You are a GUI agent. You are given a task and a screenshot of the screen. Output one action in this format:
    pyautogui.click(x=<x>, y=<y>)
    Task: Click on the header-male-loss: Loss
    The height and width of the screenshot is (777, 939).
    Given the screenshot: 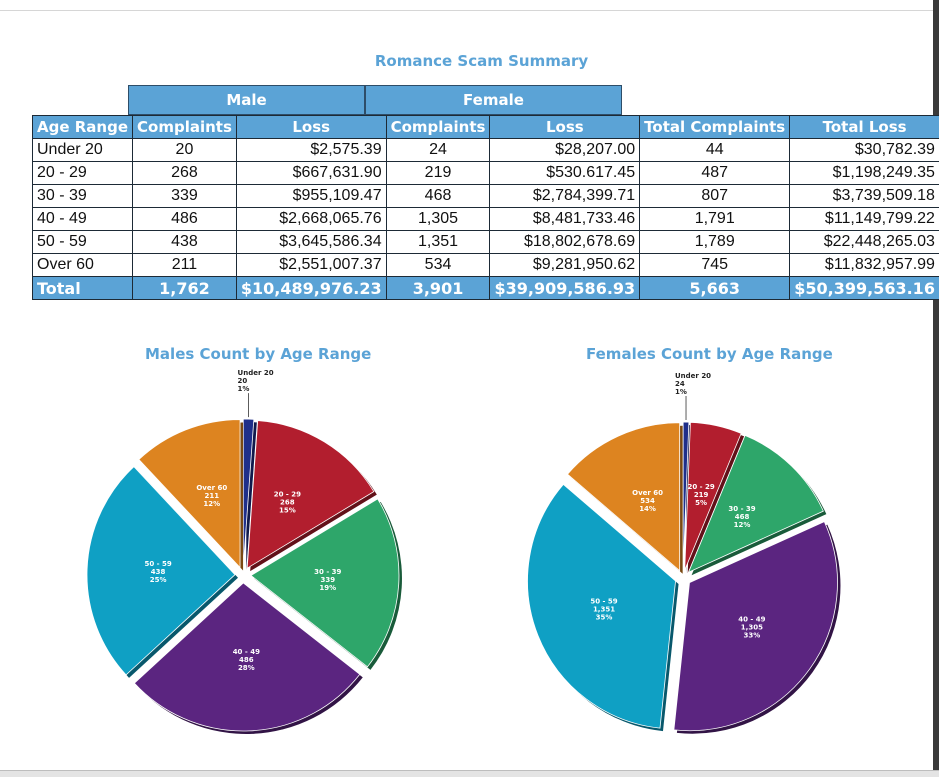 What is the action you would take?
    pyautogui.click(x=311, y=127)
    